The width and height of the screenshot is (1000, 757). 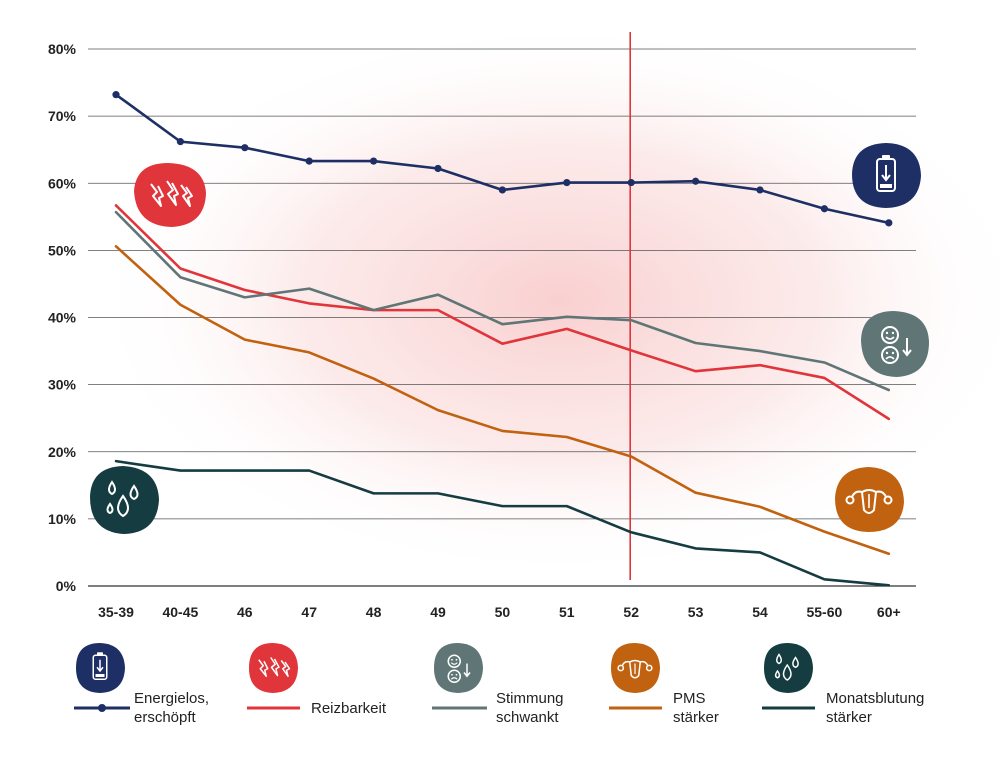 I want to click on y-tick-label: 70%, so click(x=62, y=116).